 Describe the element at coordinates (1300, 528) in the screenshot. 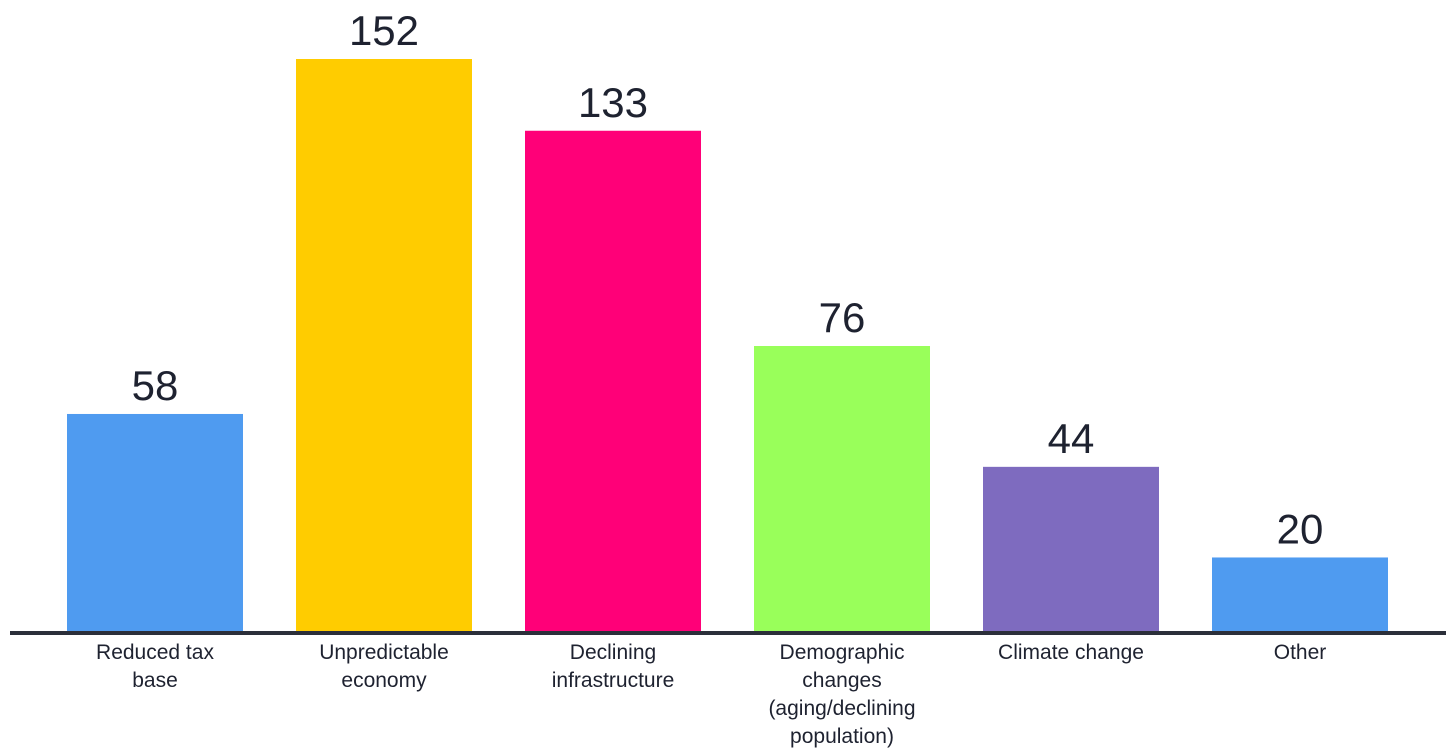

I see `data-label-5: 20` at that location.